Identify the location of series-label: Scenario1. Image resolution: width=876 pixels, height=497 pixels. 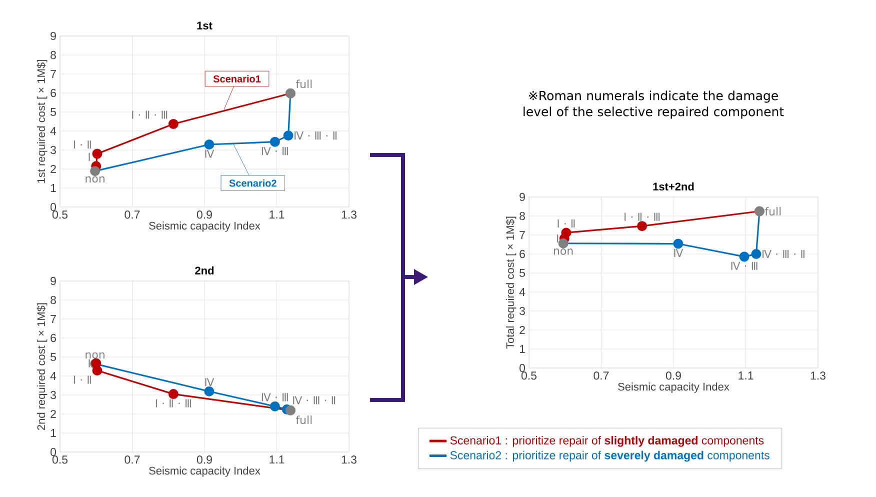
(237, 78).